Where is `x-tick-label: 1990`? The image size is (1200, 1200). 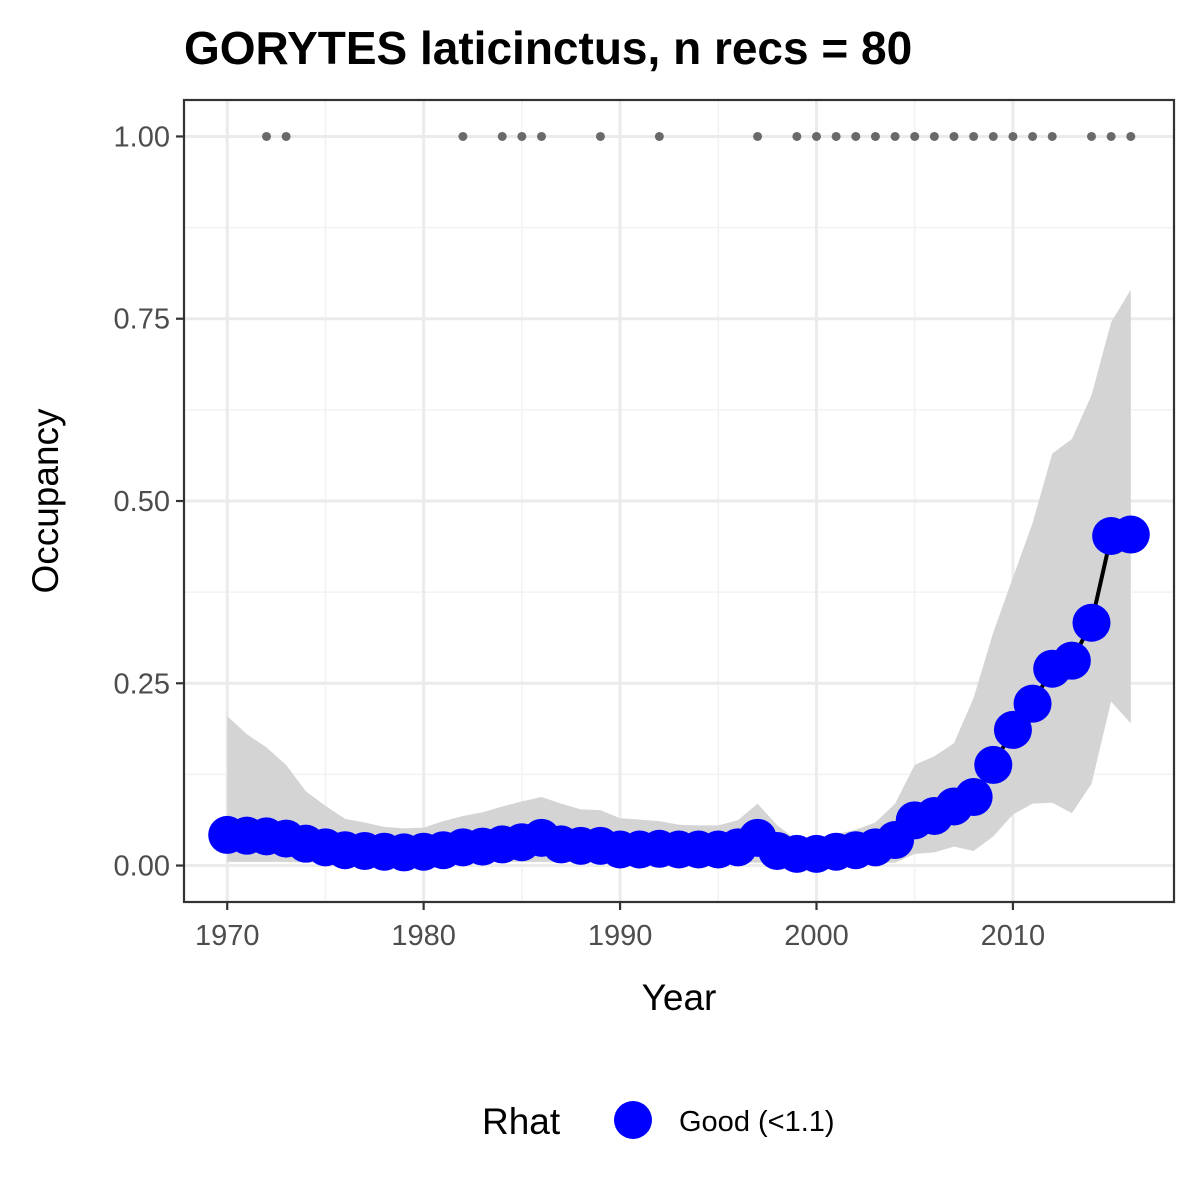 x-tick-label: 1990 is located at coordinates (620, 936).